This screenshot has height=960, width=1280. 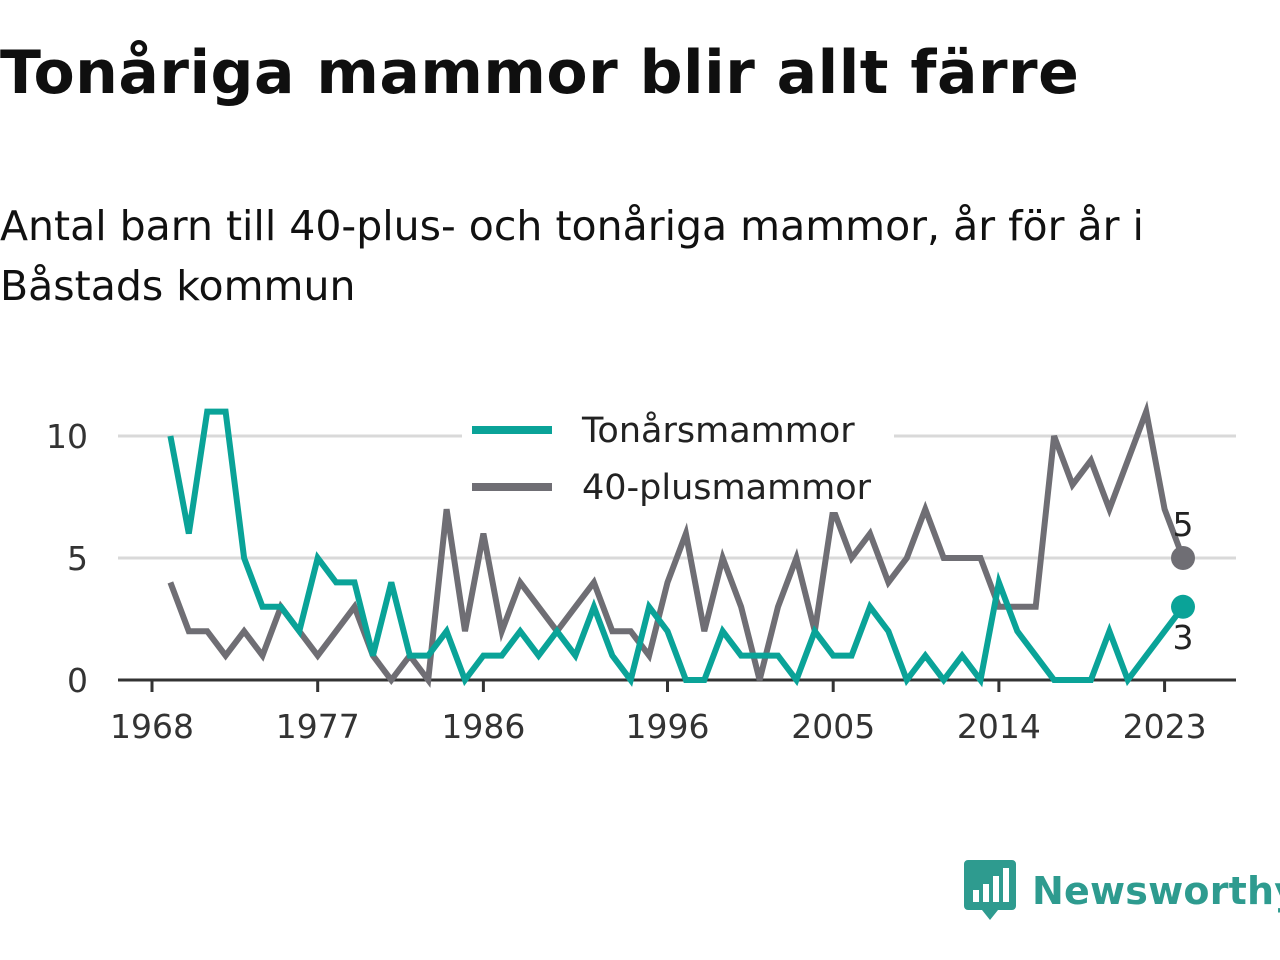 What do you see at coordinates (67, 436) in the screenshot?
I see `y-tick-label: 10` at bounding box center [67, 436].